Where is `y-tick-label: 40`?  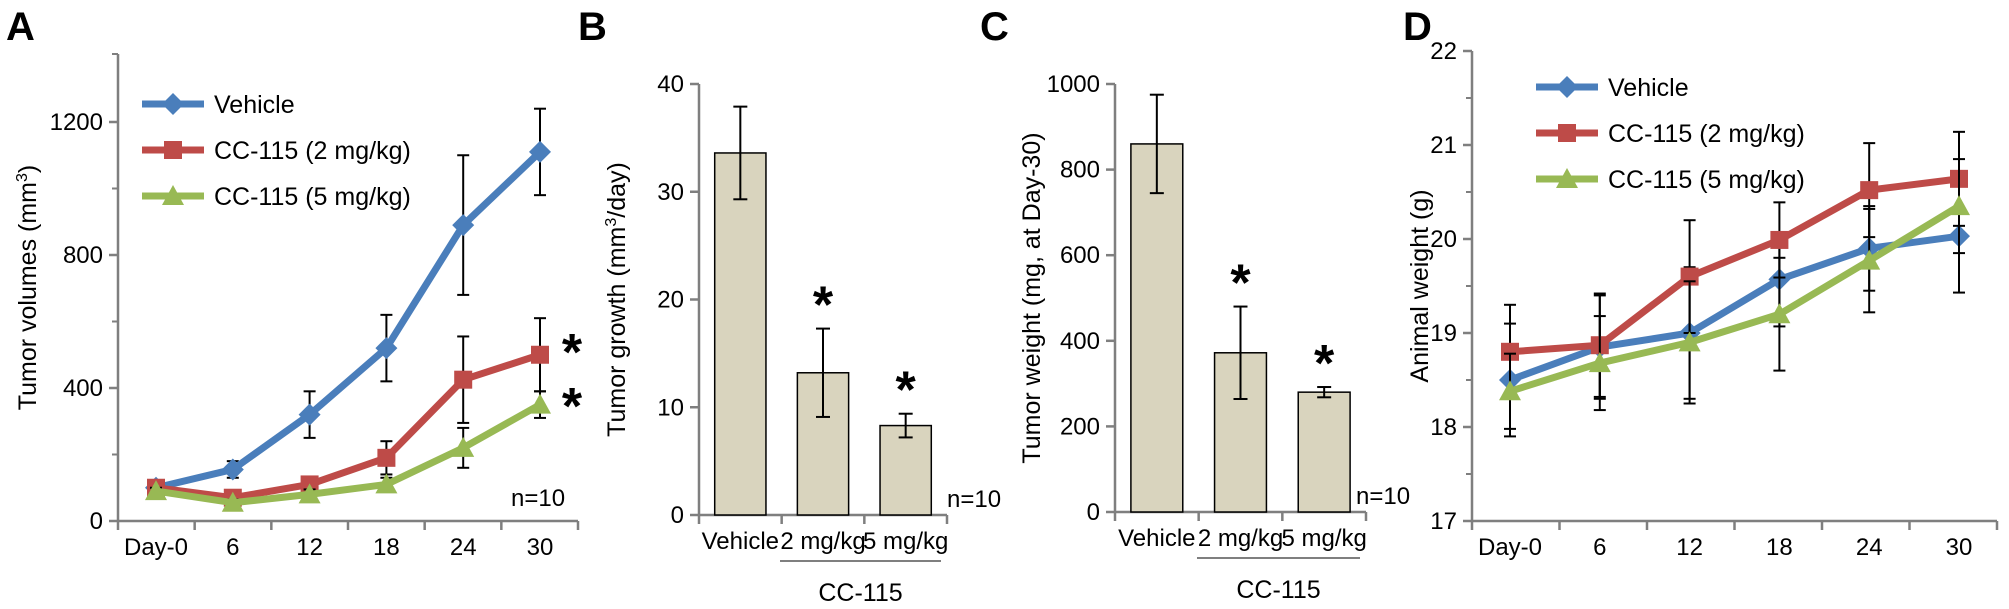
y-tick-label: 40 is located at coordinates (670, 84).